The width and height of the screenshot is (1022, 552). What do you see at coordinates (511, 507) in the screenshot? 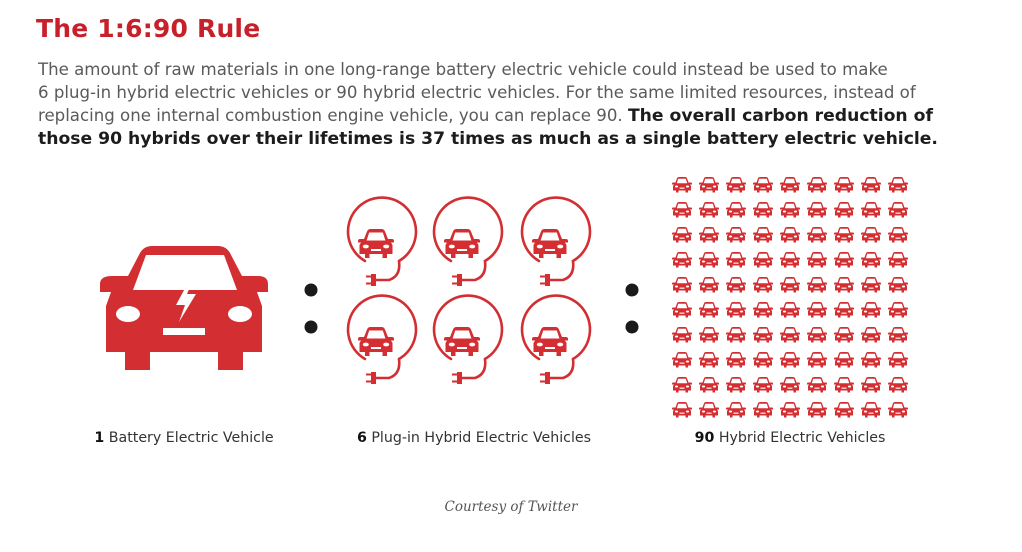
I see `image-credit: Courtesy of Twitter` at bounding box center [511, 507].